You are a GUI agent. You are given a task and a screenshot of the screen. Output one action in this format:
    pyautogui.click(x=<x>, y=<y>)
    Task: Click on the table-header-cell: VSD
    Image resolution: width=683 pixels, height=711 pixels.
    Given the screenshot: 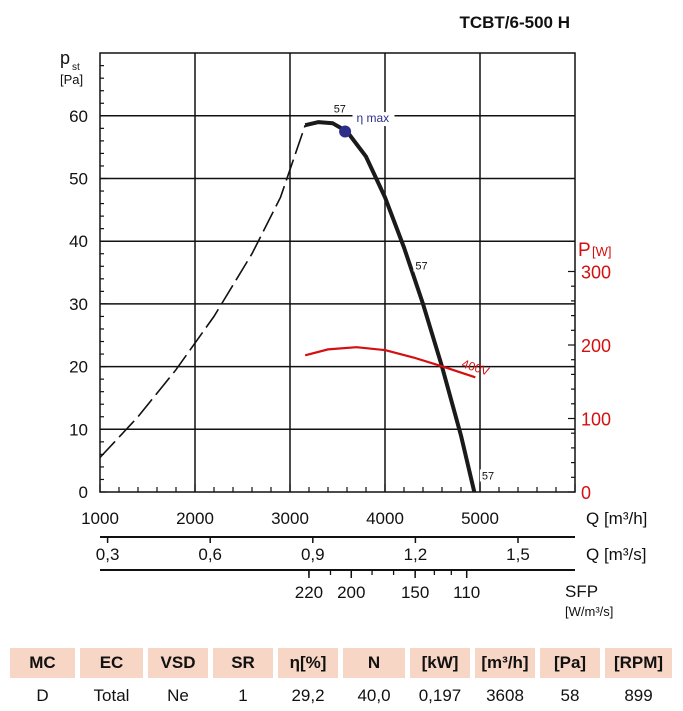 What is the action you would take?
    pyautogui.click(x=178, y=663)
    